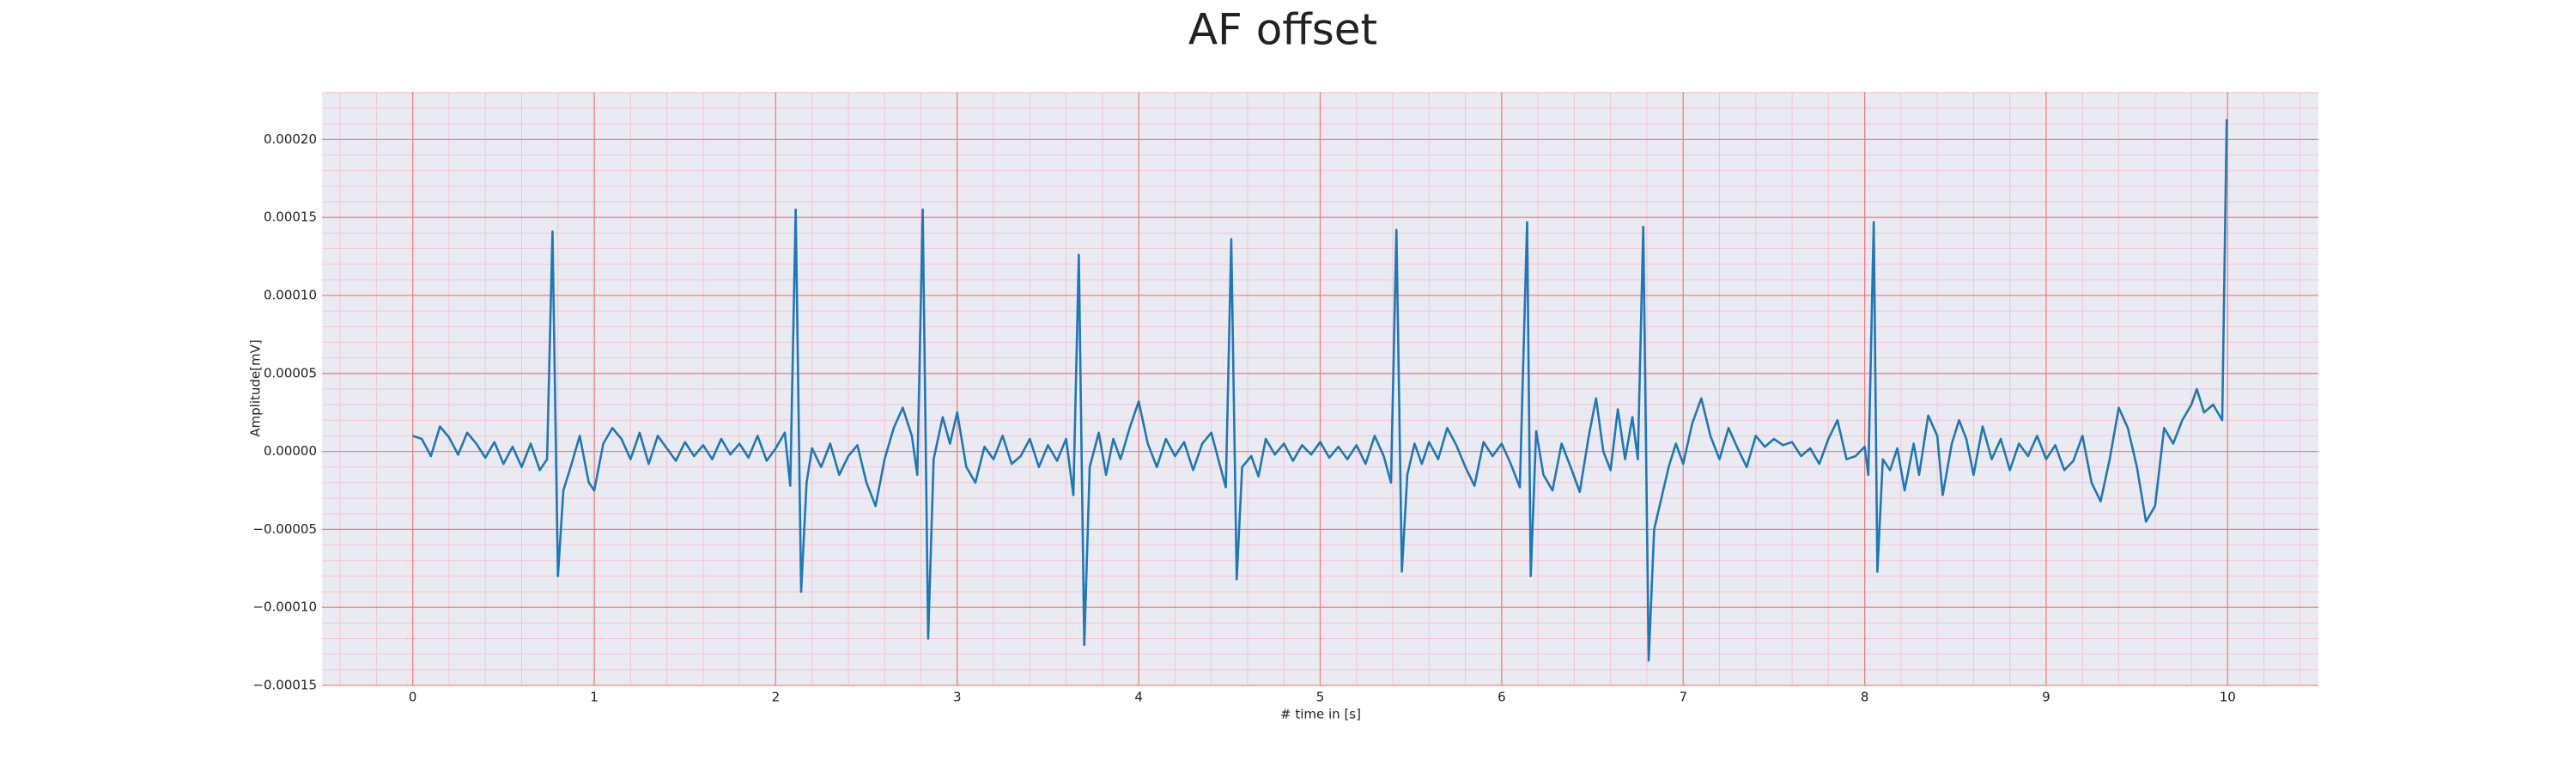 Image resolution: width=2576 pixels, height=773 pixels. I want to click on y-axis-label: Amplitude[mV], so click(256, 387).